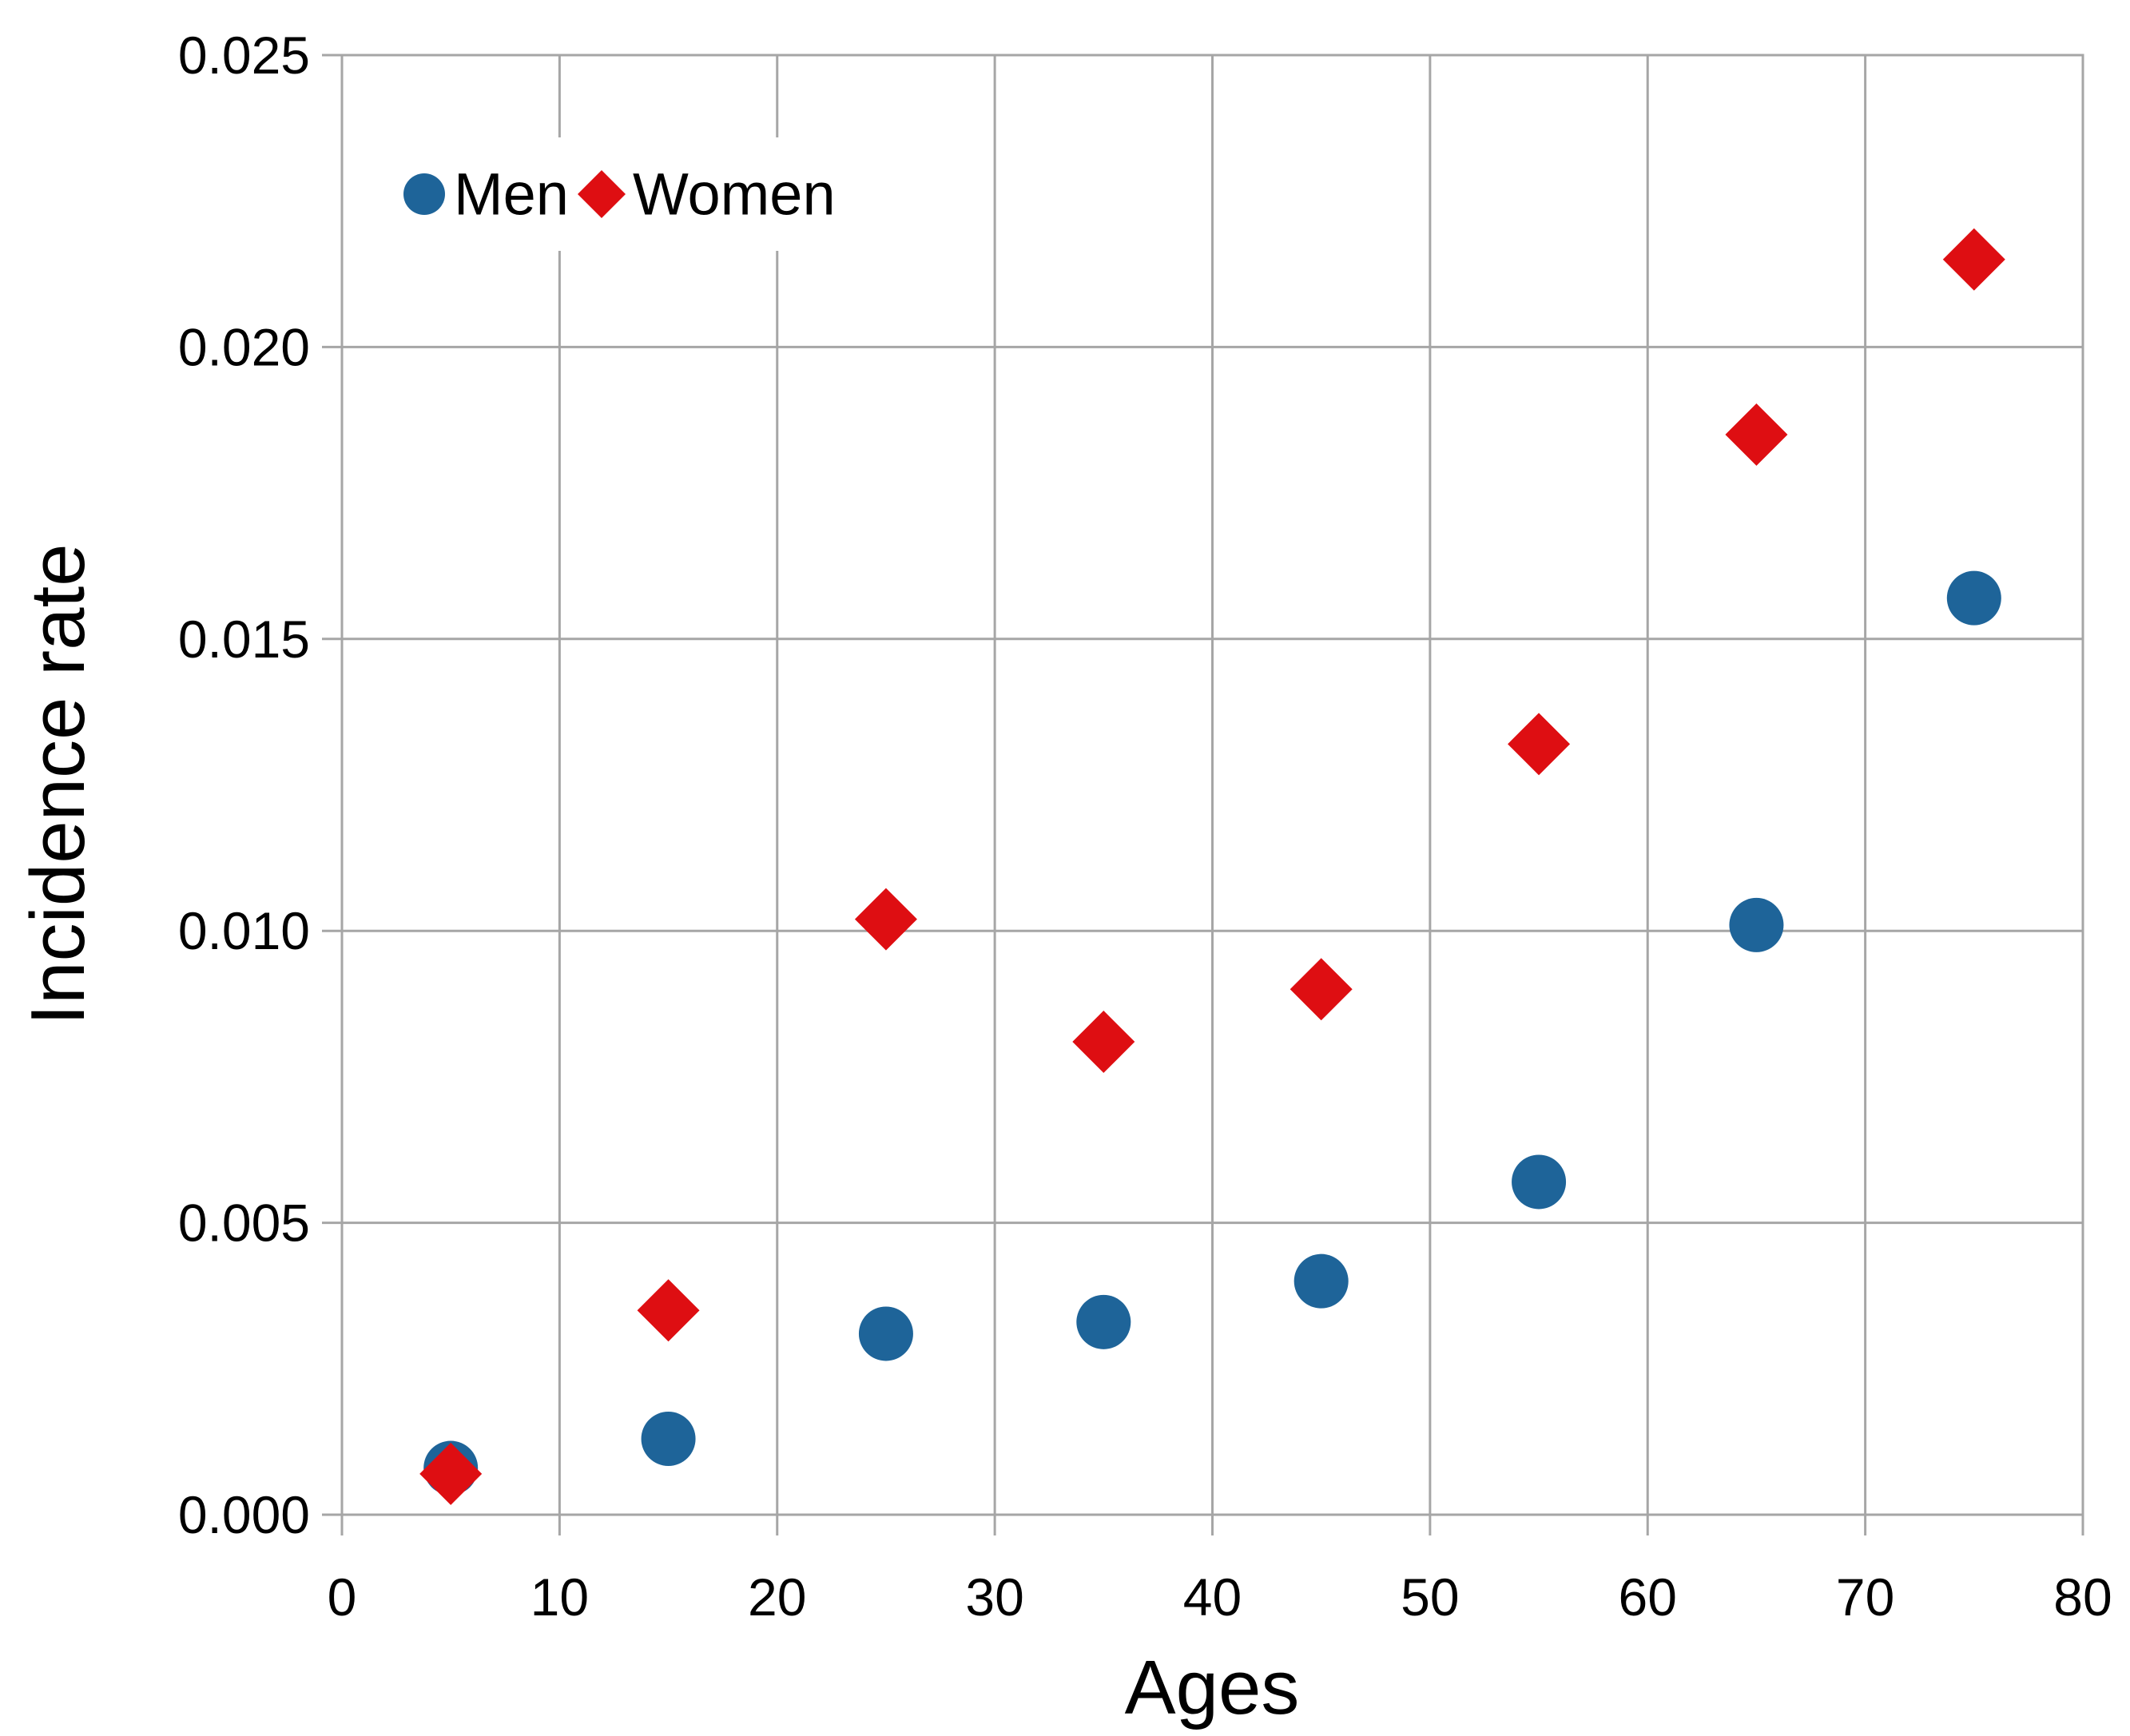 Image resolution: width=2130 pixels, height=1736 pixels. What do you see at coordinates (994, 1597) in the screenshot?
I see `x-tick-label: 30` at bounding box center [994, 1597].